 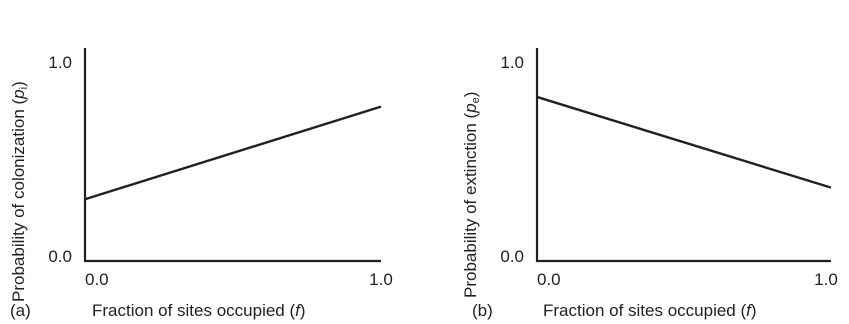 I want to click on panel-b-ylabel-main: Probability of extinction (, so click(x=470, y=205).